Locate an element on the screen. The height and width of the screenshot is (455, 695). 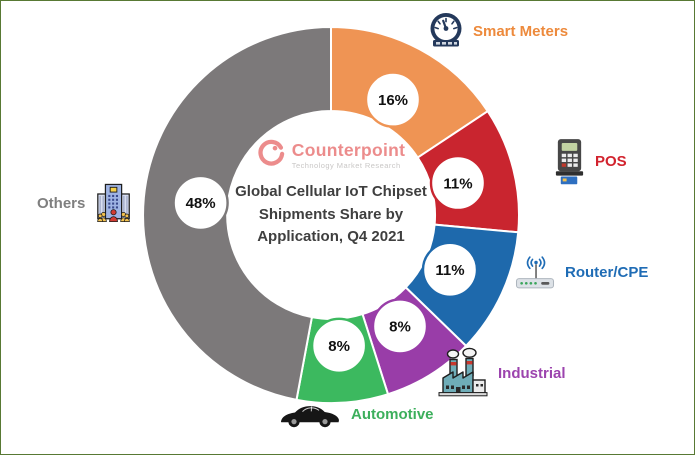
gauge-icon is located at coordinates (446, 31).